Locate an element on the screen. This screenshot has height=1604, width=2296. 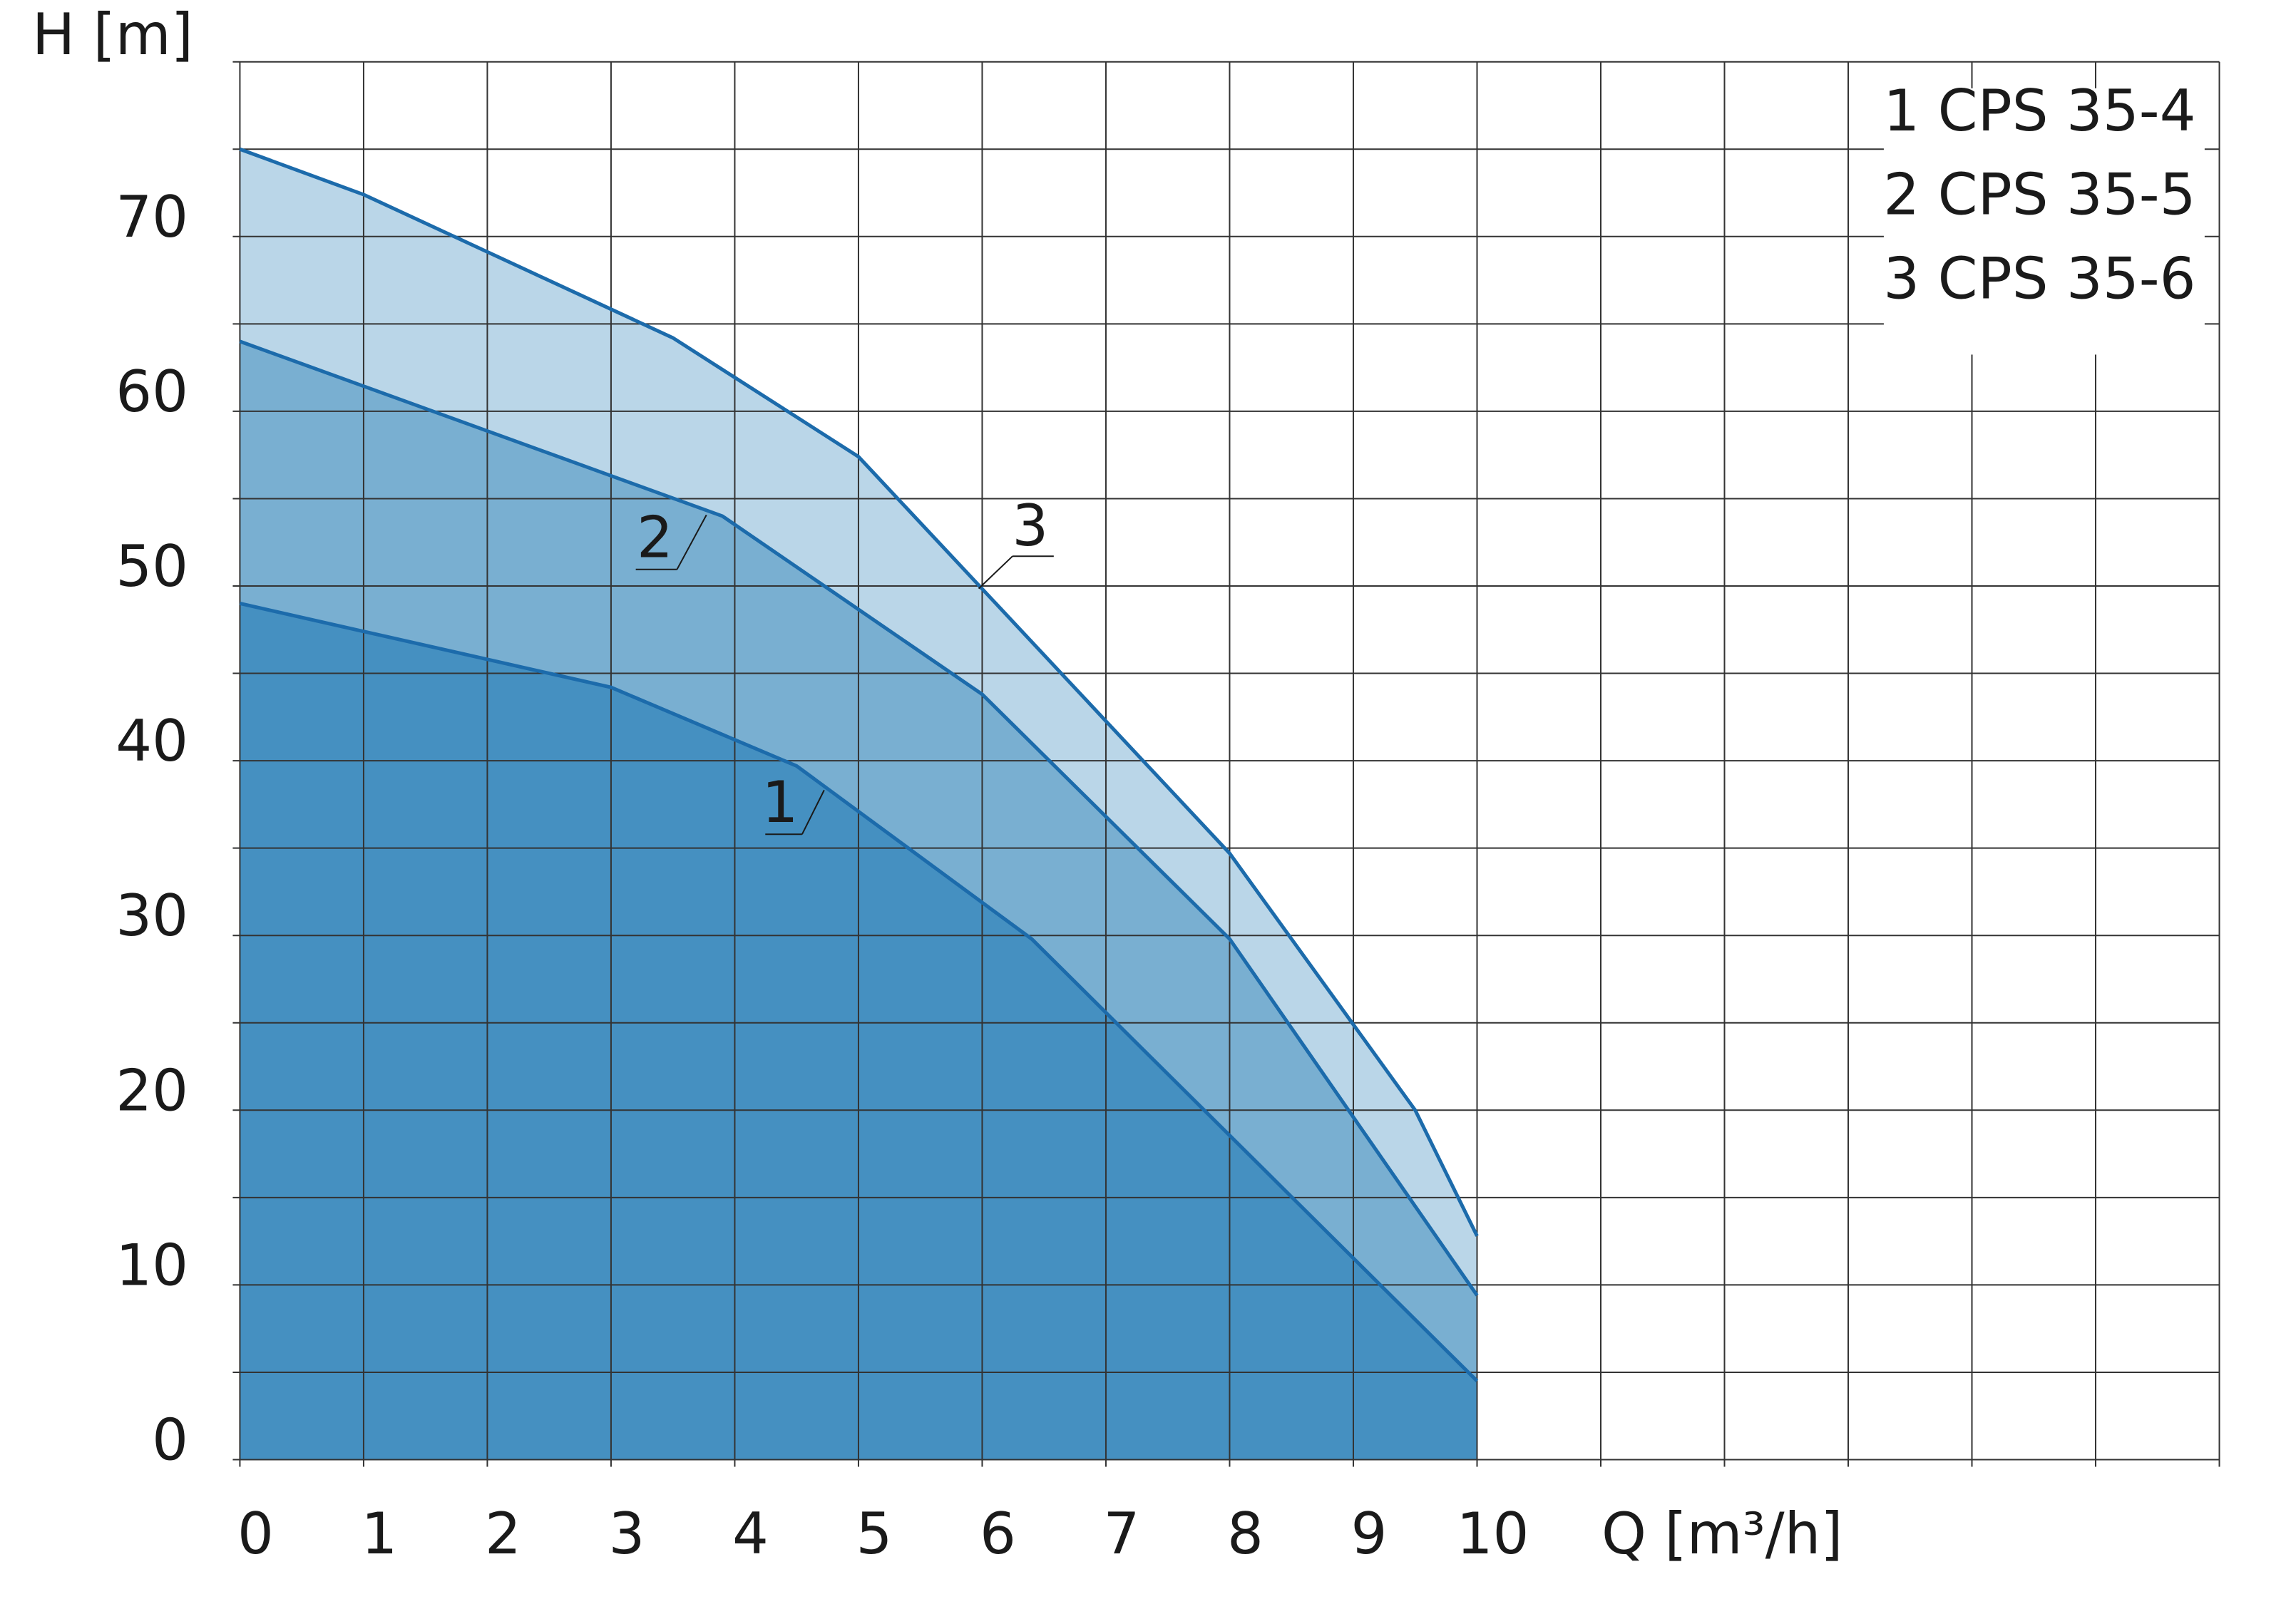
x-tick-label: 10 is located at coordinates (1493, 1534).